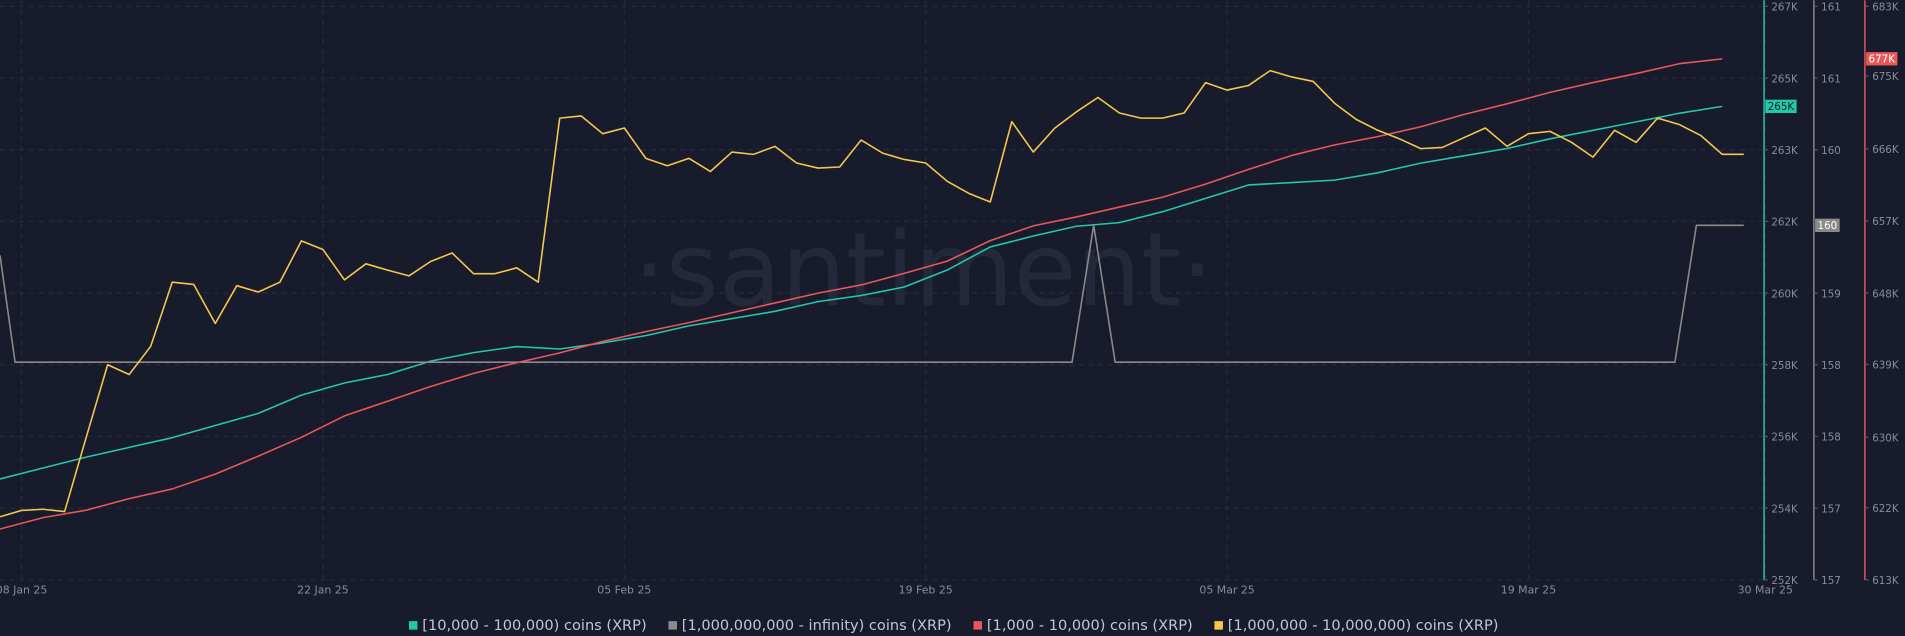 This screenshot has height=636, width=1905. What do you see at coordinates (1226, 590) in the screenshot?
I see `x-tick-label: 05 Mar 25` at bounding box center [1226, 590].